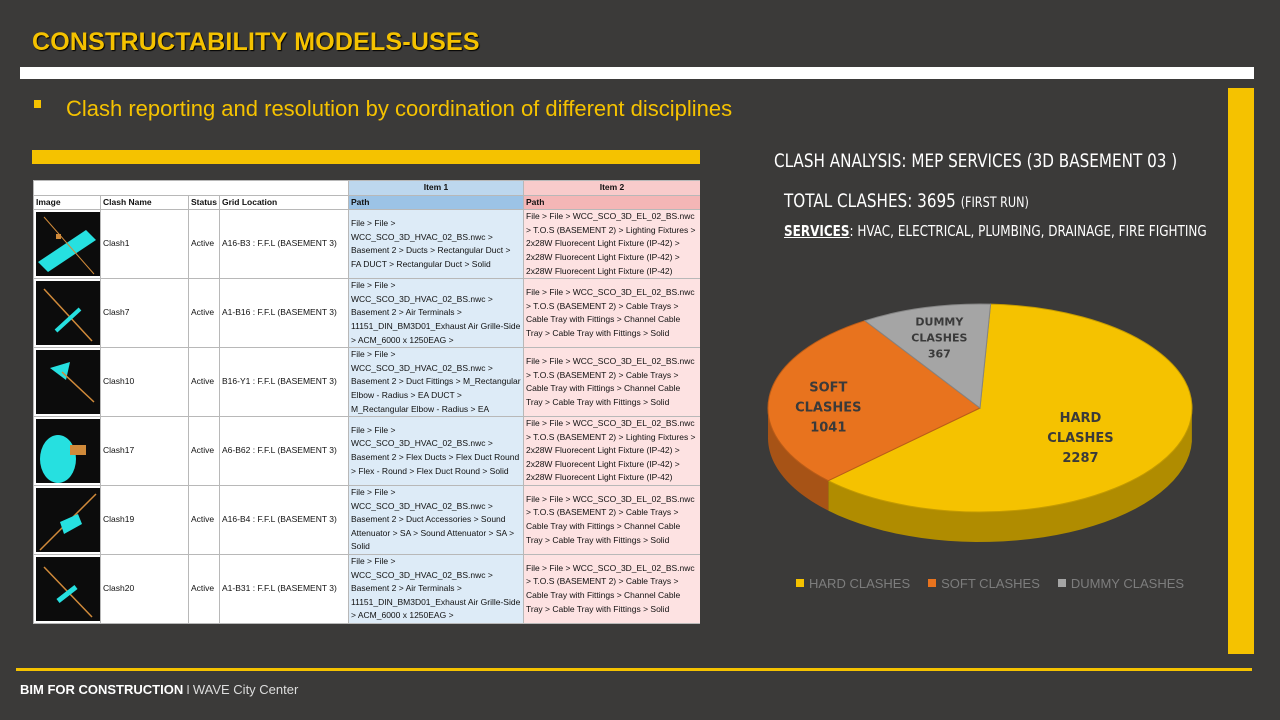  Describe the element at coordinates (144, 589) in the screenshot. I see `clash-name: Clash20` at that location.